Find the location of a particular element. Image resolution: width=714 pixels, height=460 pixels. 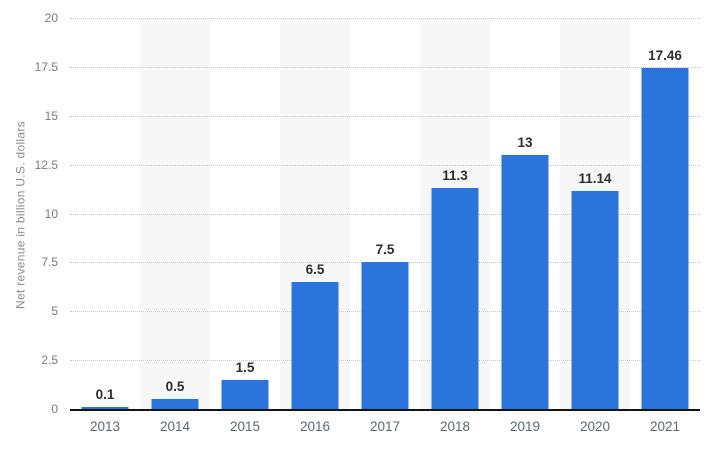

bar-2020 is located at coordinates (595, 300).